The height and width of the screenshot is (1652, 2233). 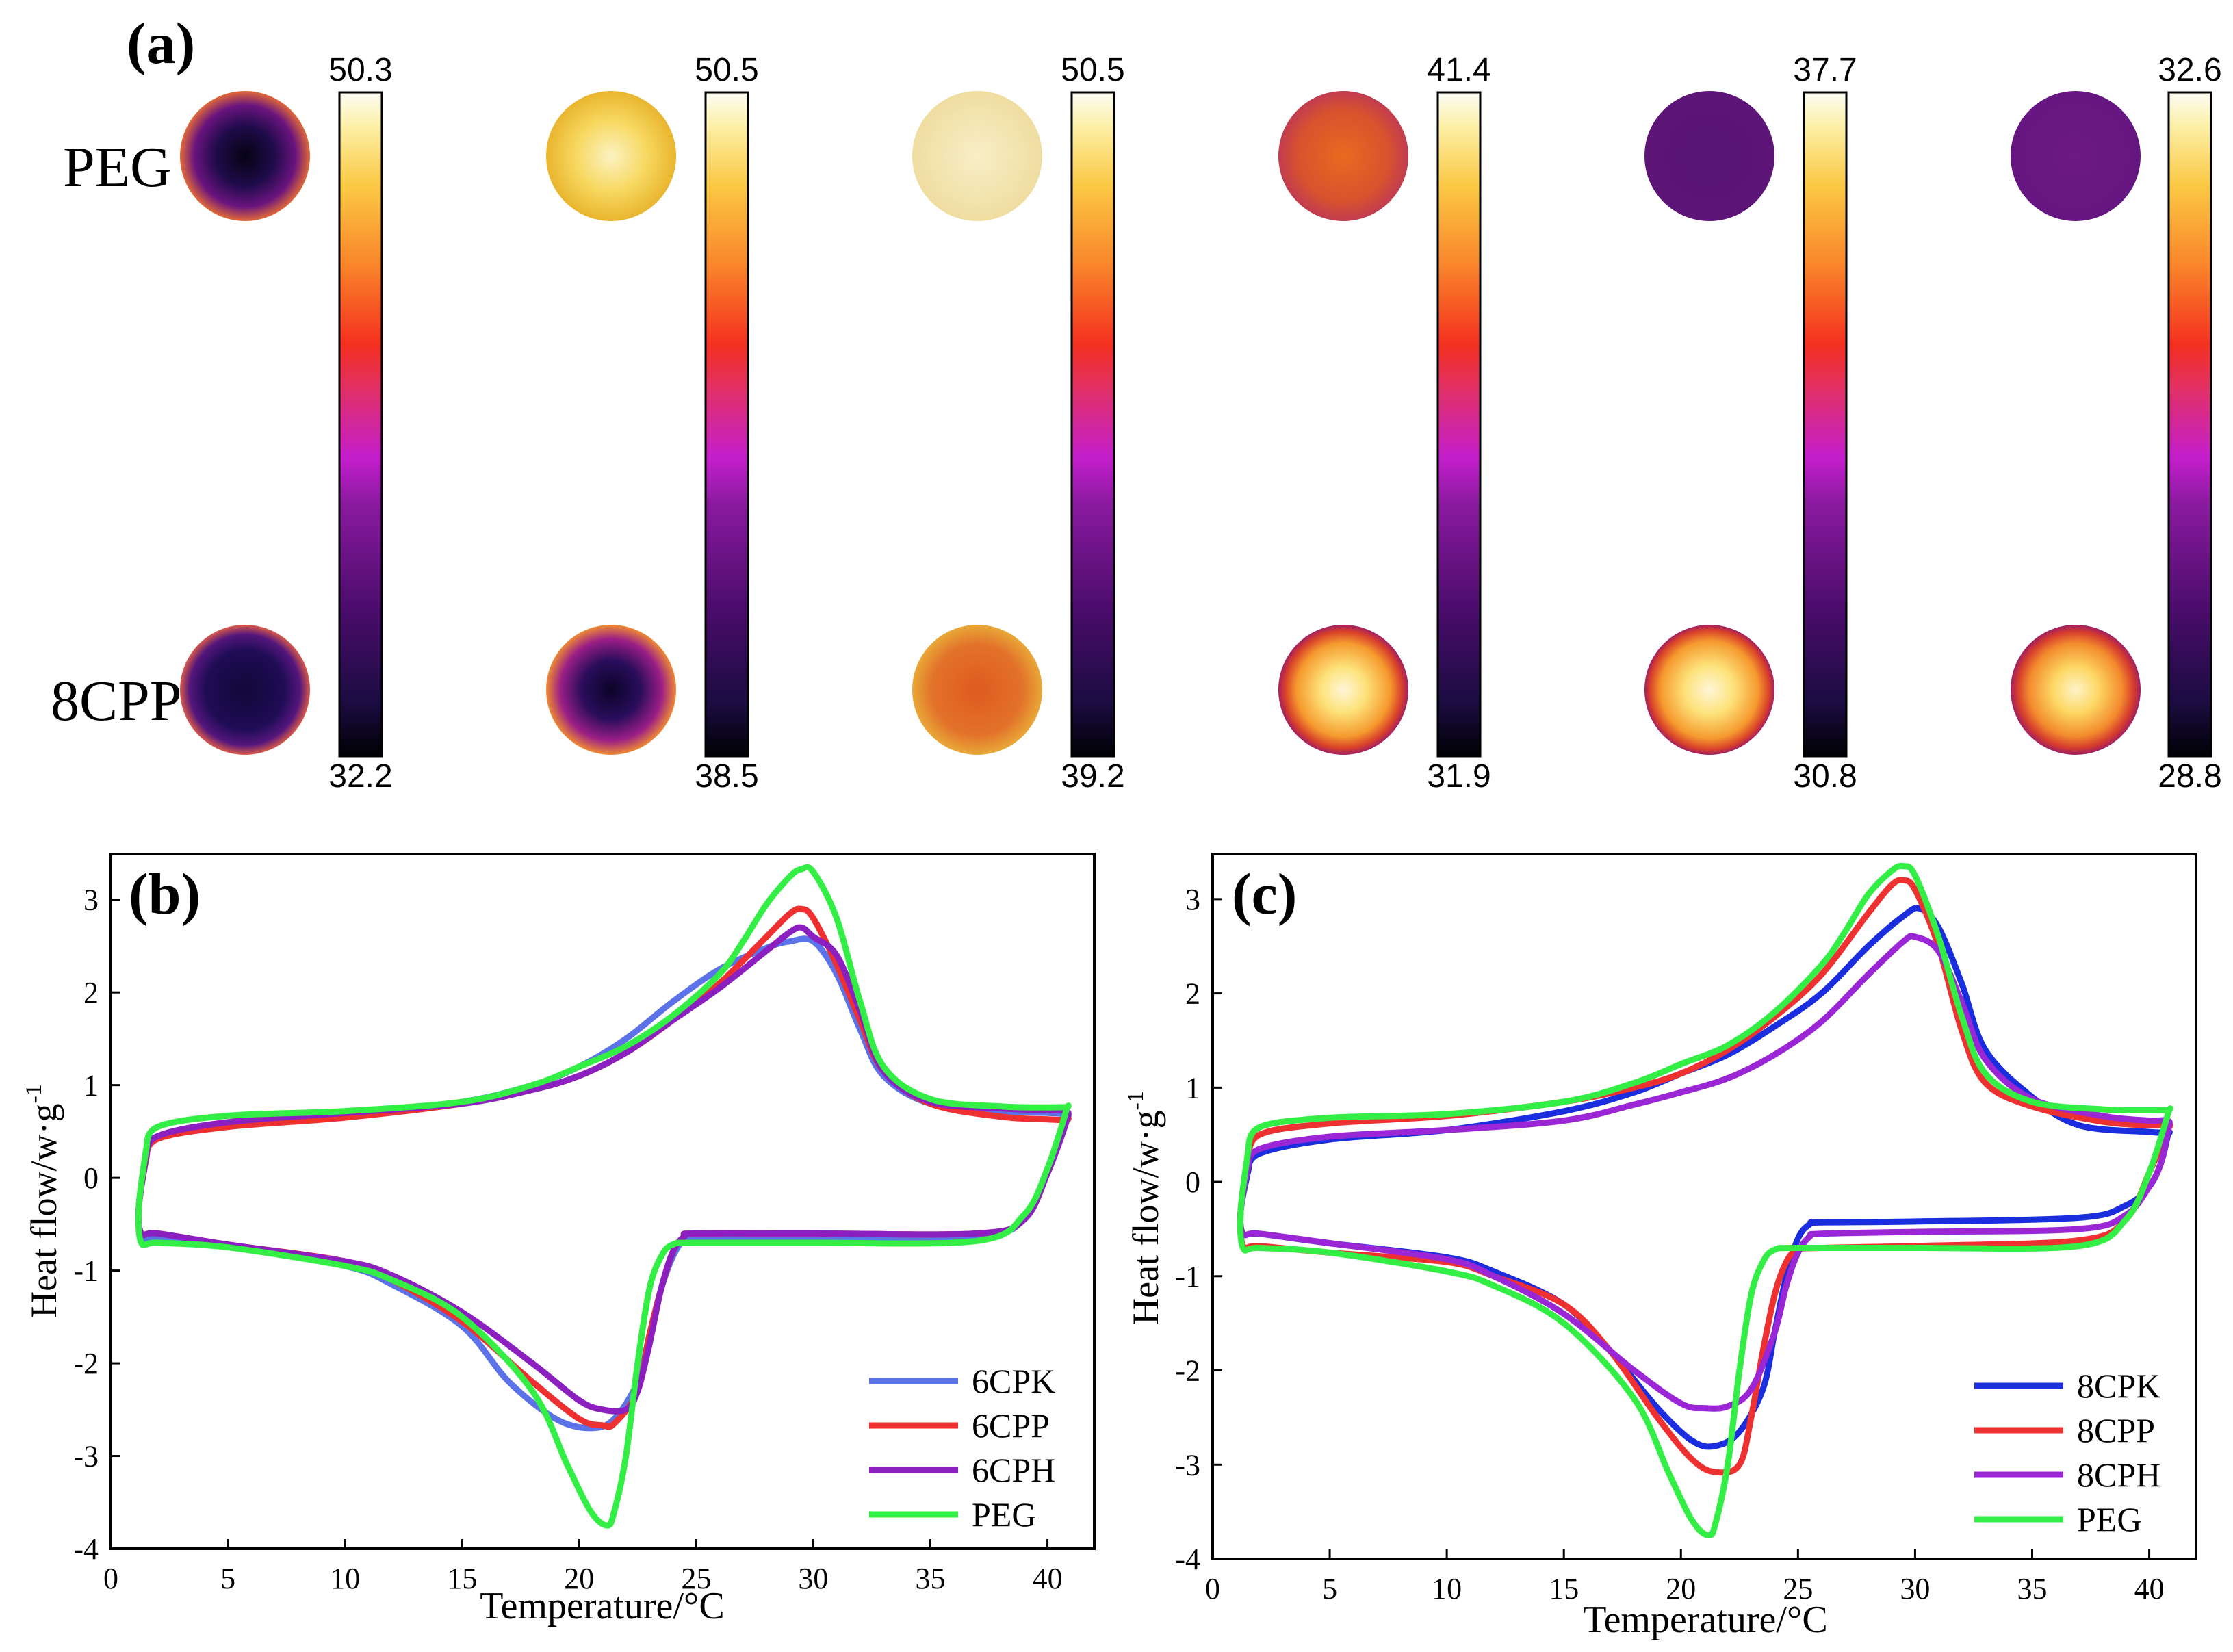 What do you see at coordinates (1135, 1101) in the screenshot?
I see `y-axis-label-sup-c: -1` at bounding box center [1135, 1101].